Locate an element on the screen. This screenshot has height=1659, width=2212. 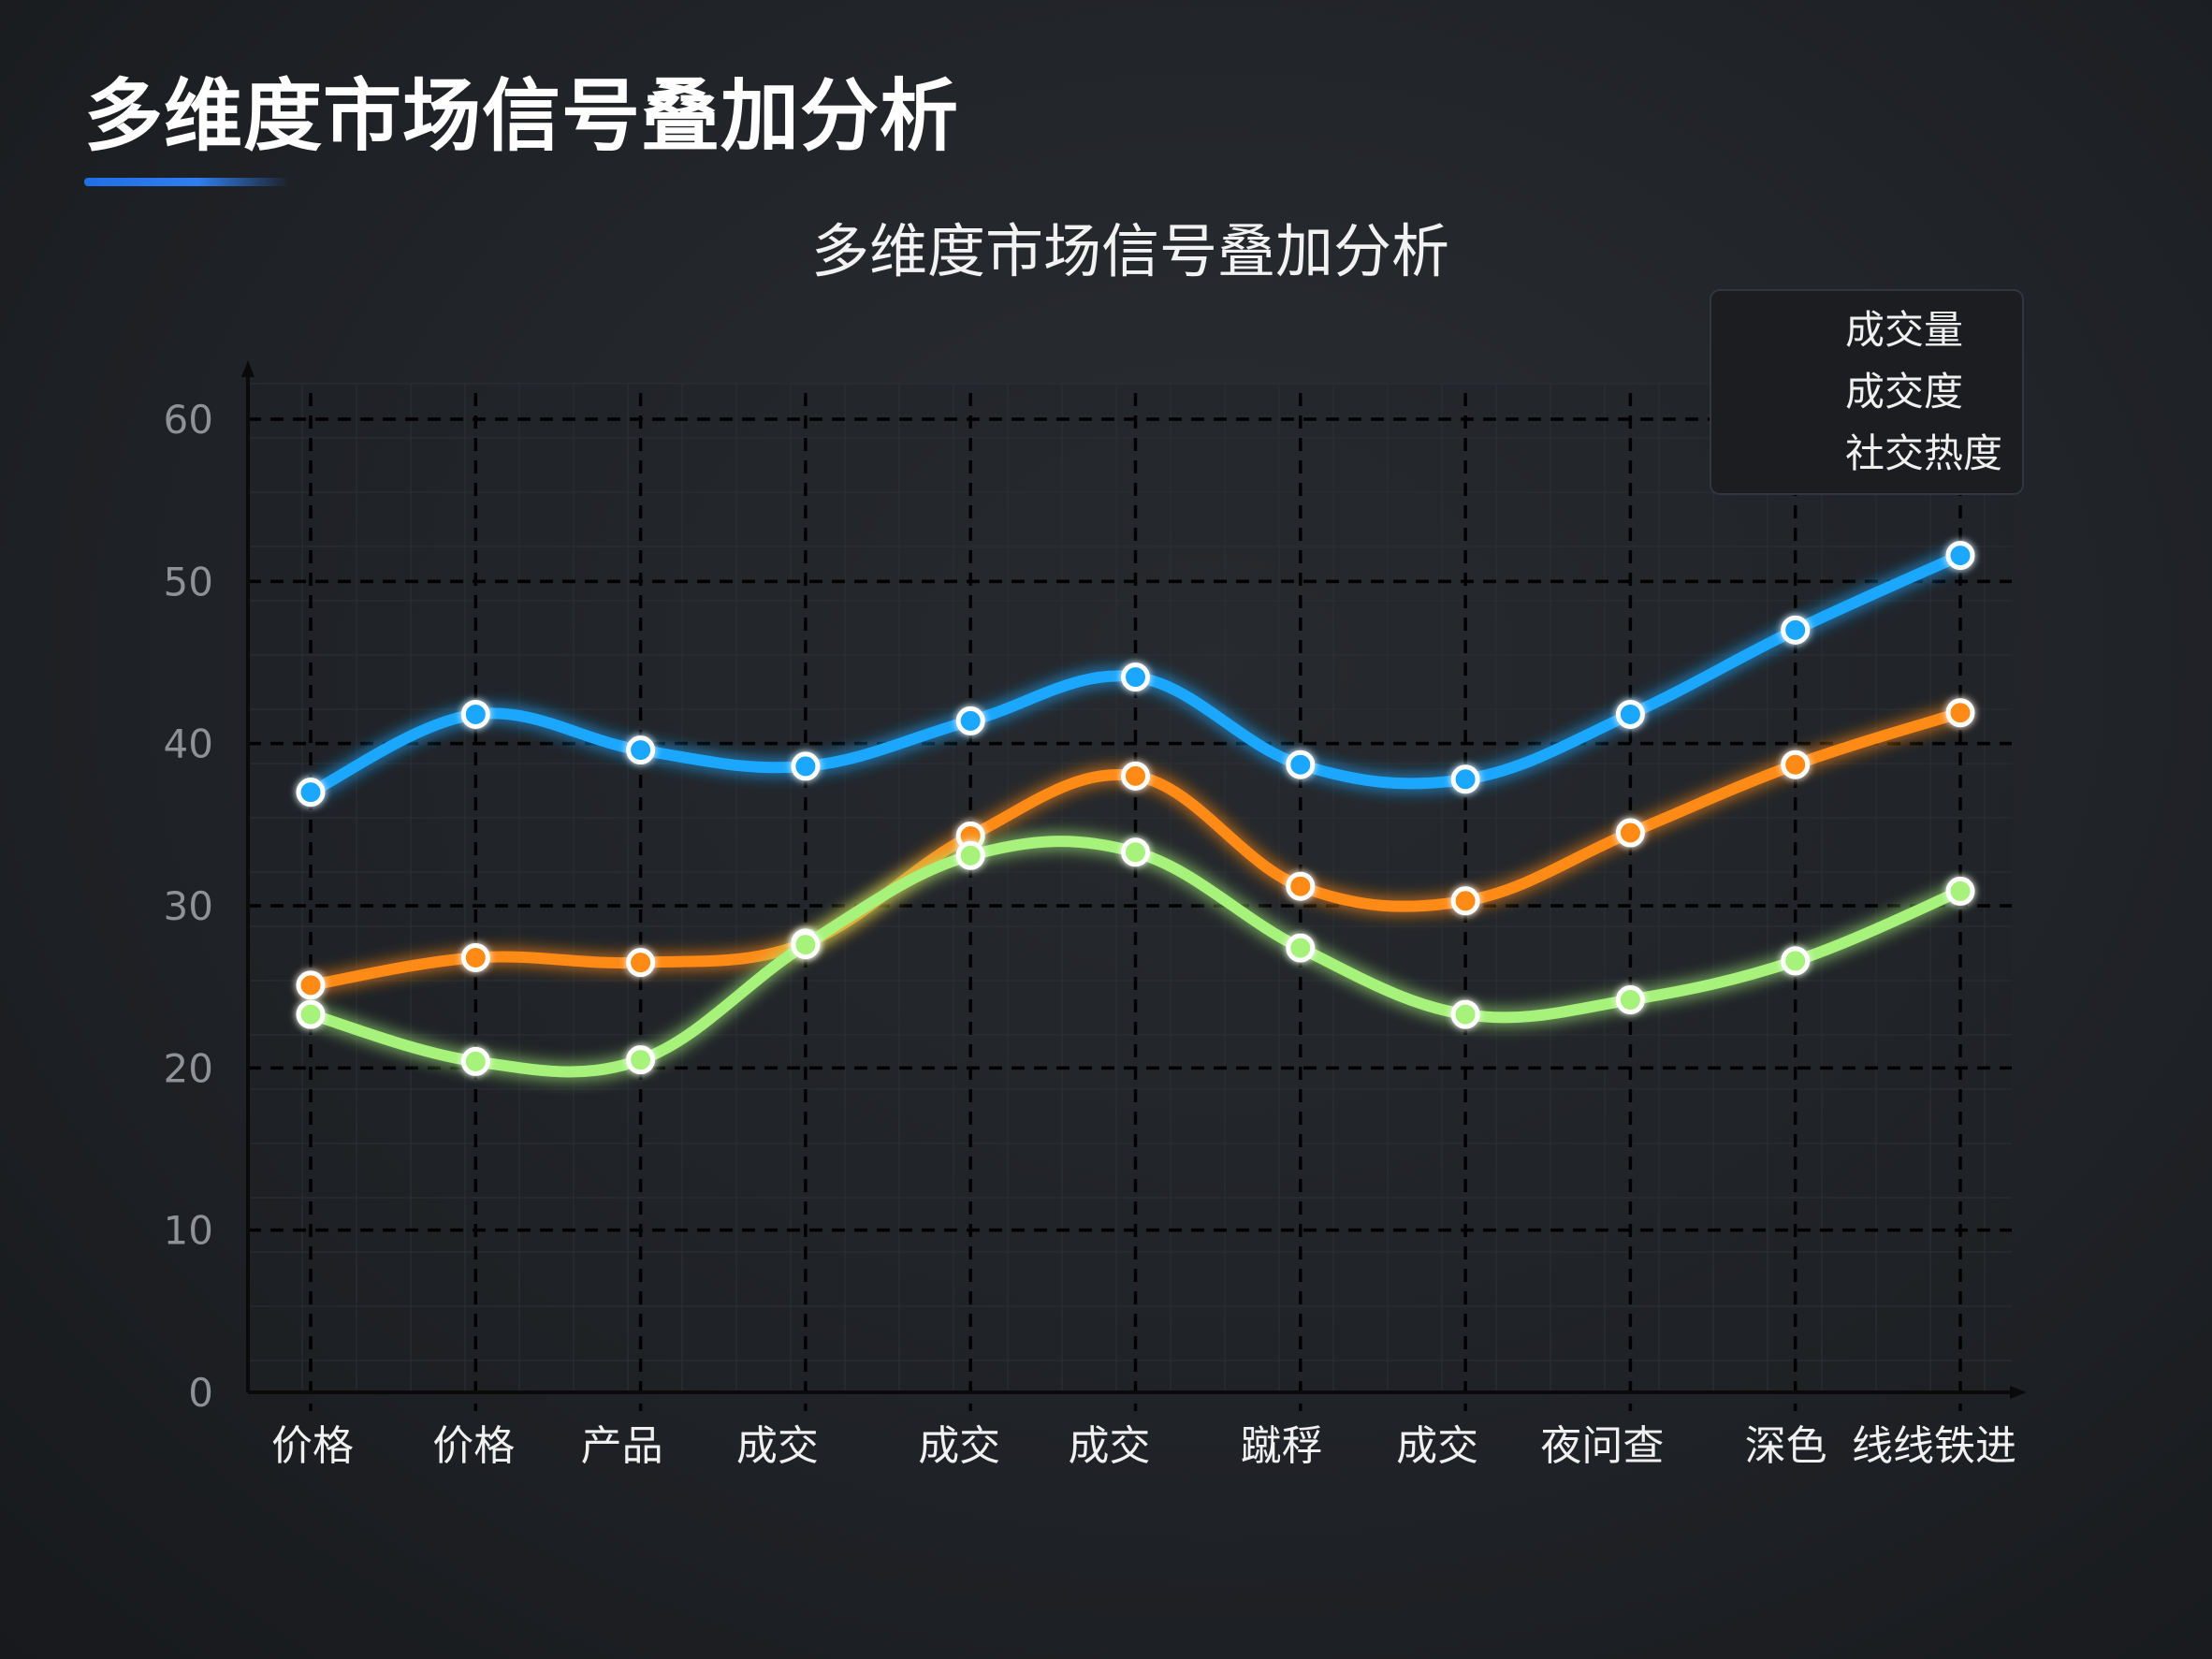
legend-label: 社交热度 is located at coordinates (1923, 453).